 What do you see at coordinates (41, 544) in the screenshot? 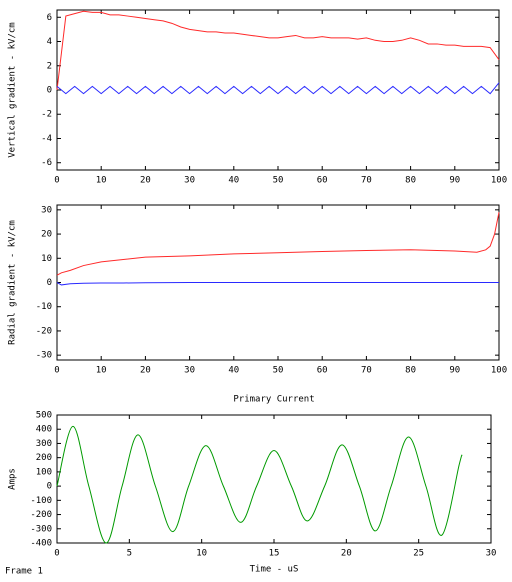
I see `y-tick-label: -400` at bounding box center [41, 544].